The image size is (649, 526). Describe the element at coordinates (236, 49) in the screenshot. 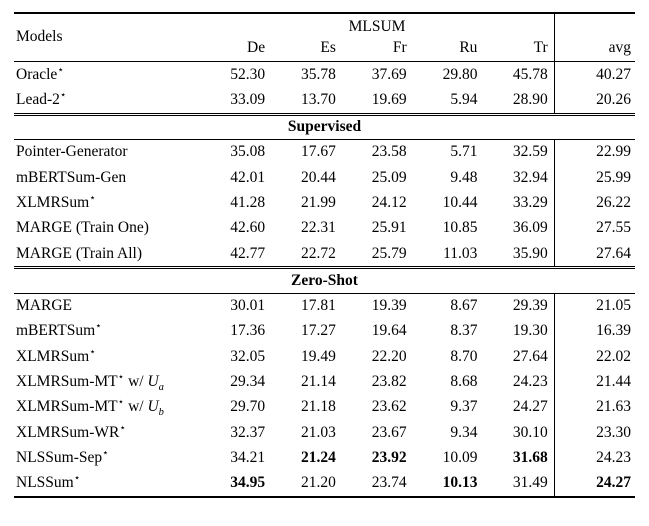

I see `column-header-de: De` at that location.